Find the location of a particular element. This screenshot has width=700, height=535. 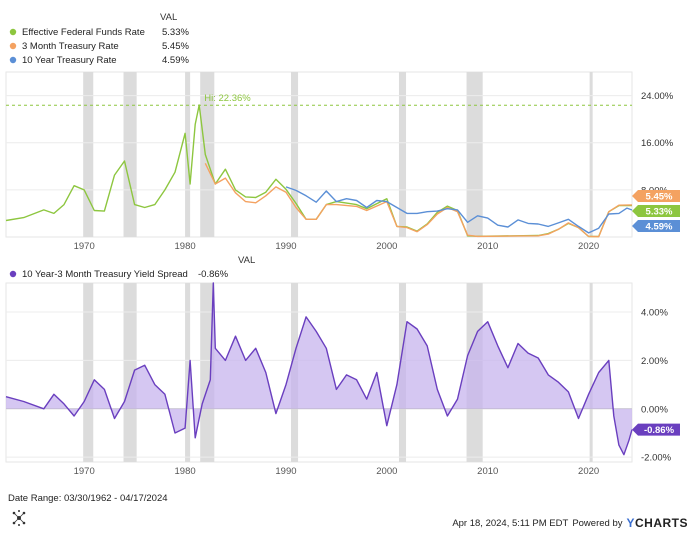

fed-funds-dot-icon is located at coordinates (13, 32).